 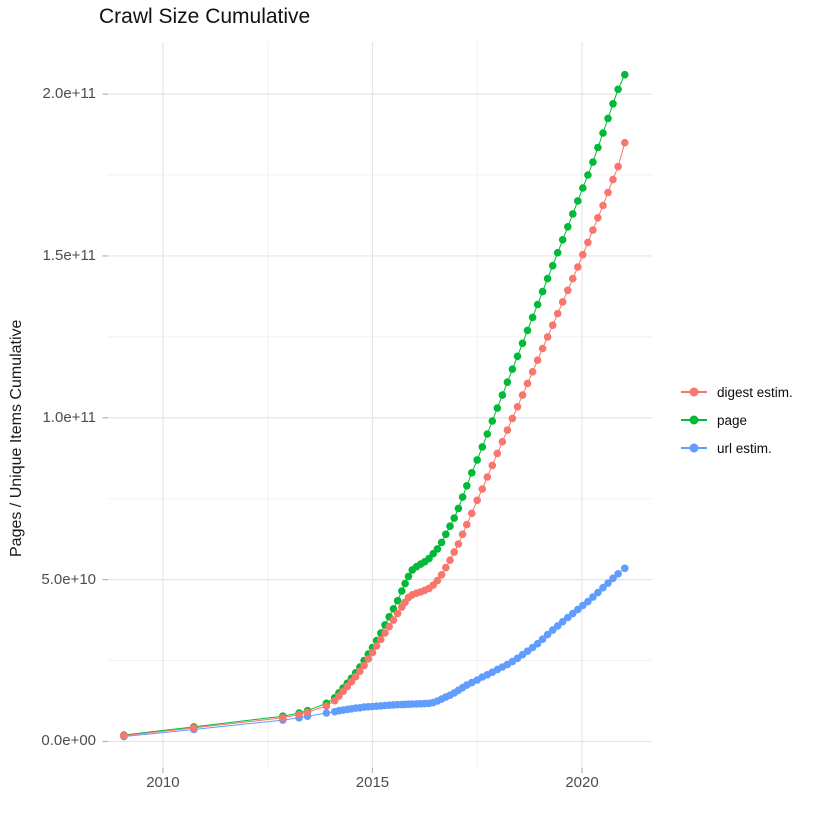 What do you see at coordinates (68, 579) in the screenshot?
I see `y-tick-label: 5.0e+10` at bounding box center [68, 579].